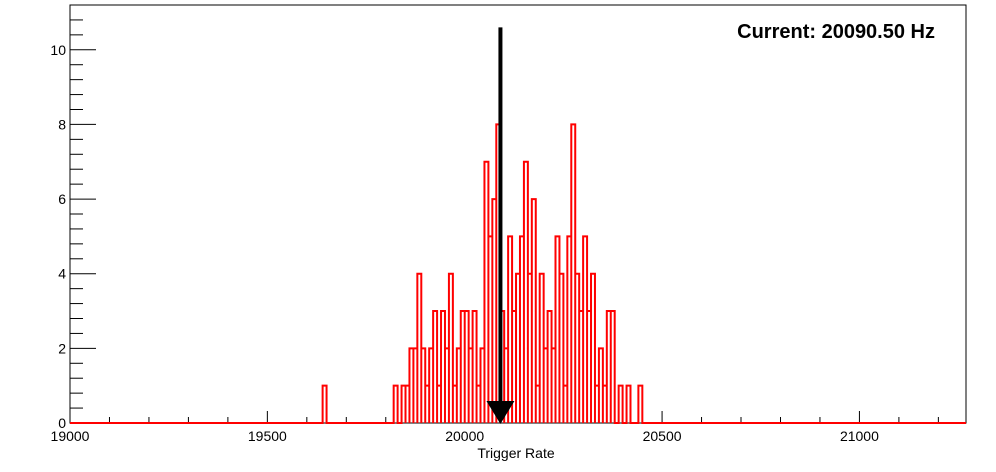 This screenshot has width=996, height=472. I want to click on y-tick-label: 6, so click(62, 199).